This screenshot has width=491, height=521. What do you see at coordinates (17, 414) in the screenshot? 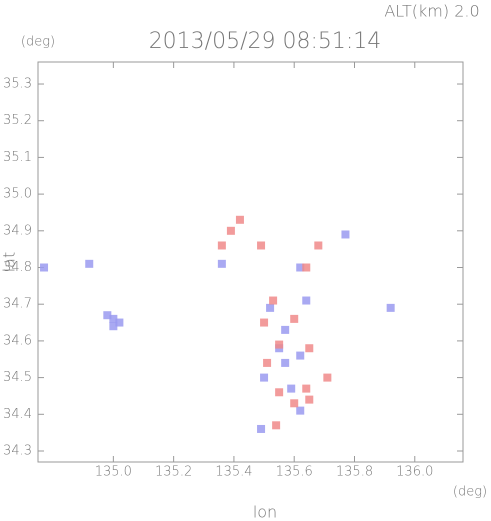
I see `y-tick-label: 34.4` at bounding box center [17, 414].